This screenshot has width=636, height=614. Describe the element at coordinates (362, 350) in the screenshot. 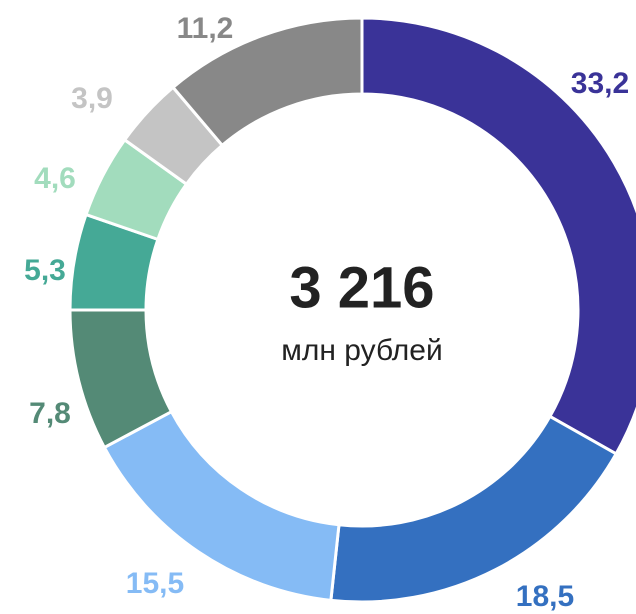

I see `center-label: млн рублей` at that location.